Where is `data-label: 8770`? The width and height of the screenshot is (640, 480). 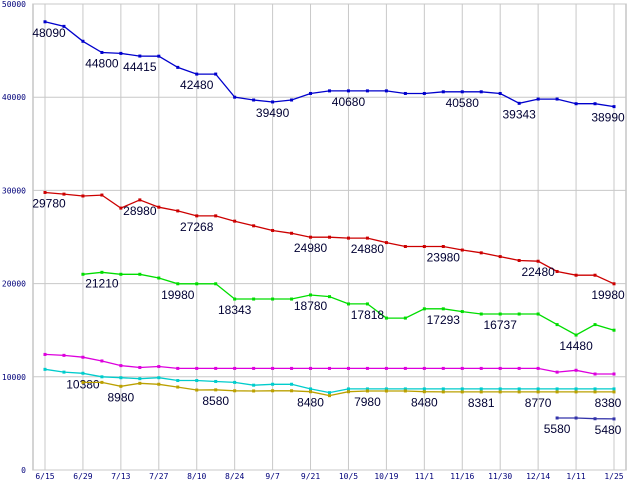
data-label: 8770 is located at coordinates (538, 403).